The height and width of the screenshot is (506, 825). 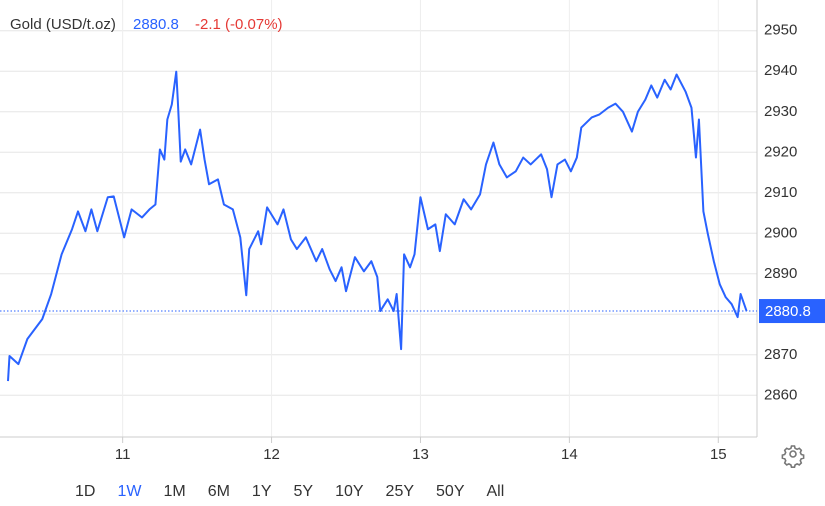 What do you see at coordinates (780, 192) in the screenshot?
I see `y-tick-label: 2910` at bounding box center [780, 192].